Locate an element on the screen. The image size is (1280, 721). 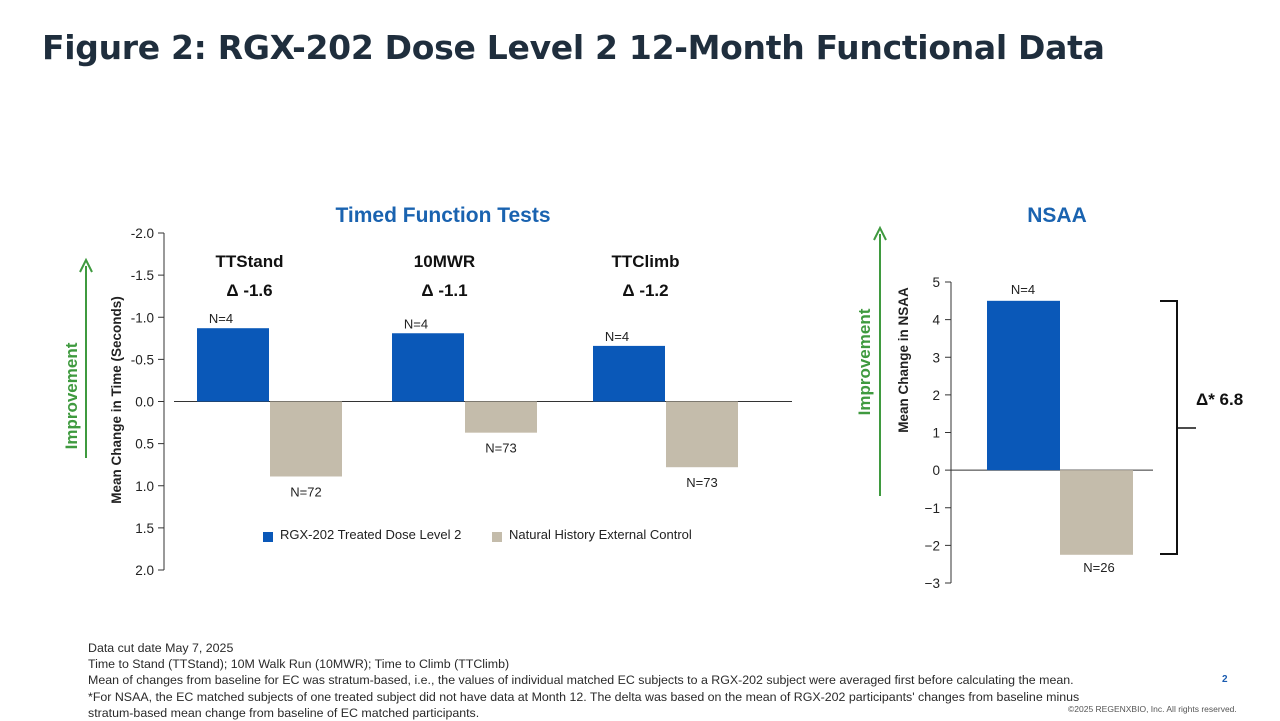
footnote-line: Data cut date May 7, 2025 is located at coordinates (161, 648).